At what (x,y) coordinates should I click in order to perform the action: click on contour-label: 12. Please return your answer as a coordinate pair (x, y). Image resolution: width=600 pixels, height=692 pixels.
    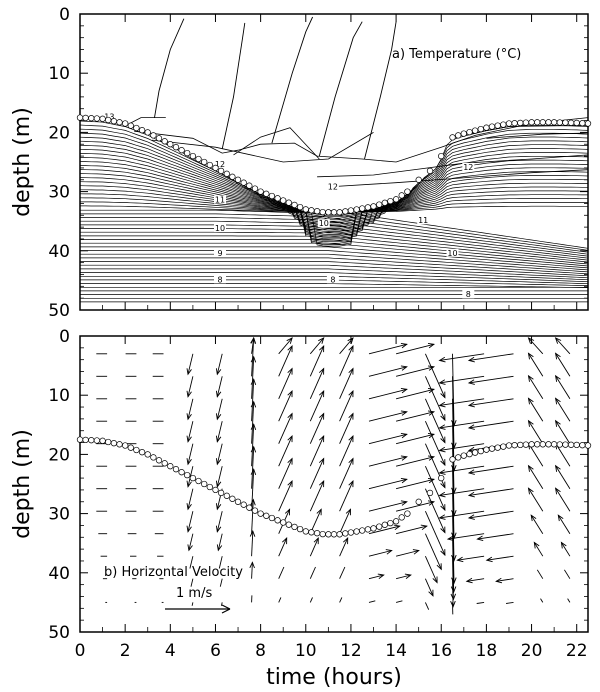
    Looking at the image, I should click on (468, 167).